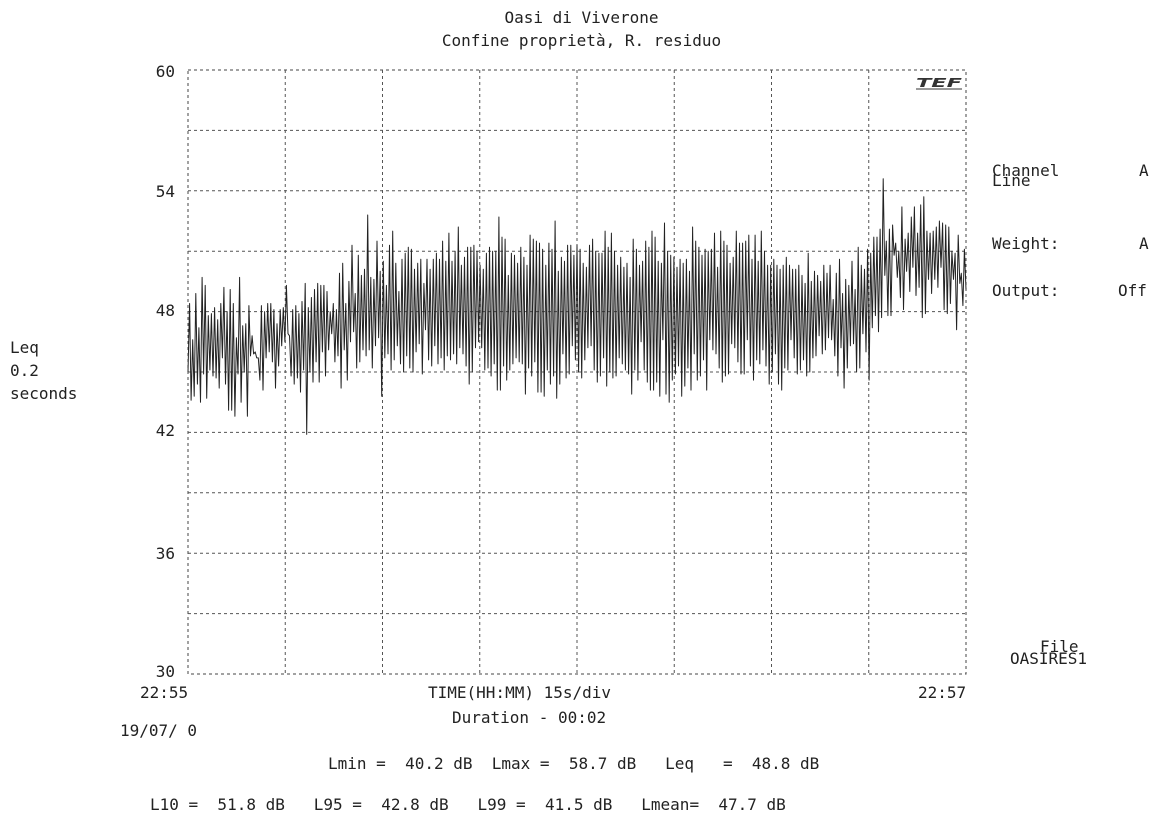  What do you see at coordinates (1144, 170) in the screenshot?
I see `channel-value: A` at bounding box center [1144, 170].